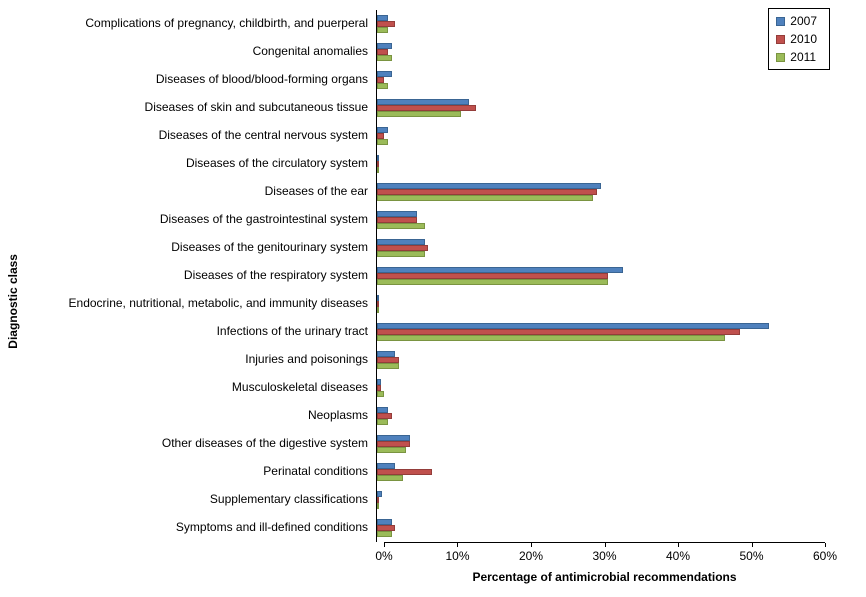 The image size is (866, 597). I want to click on category-label: Supplementary classifications, so click(288, 499).